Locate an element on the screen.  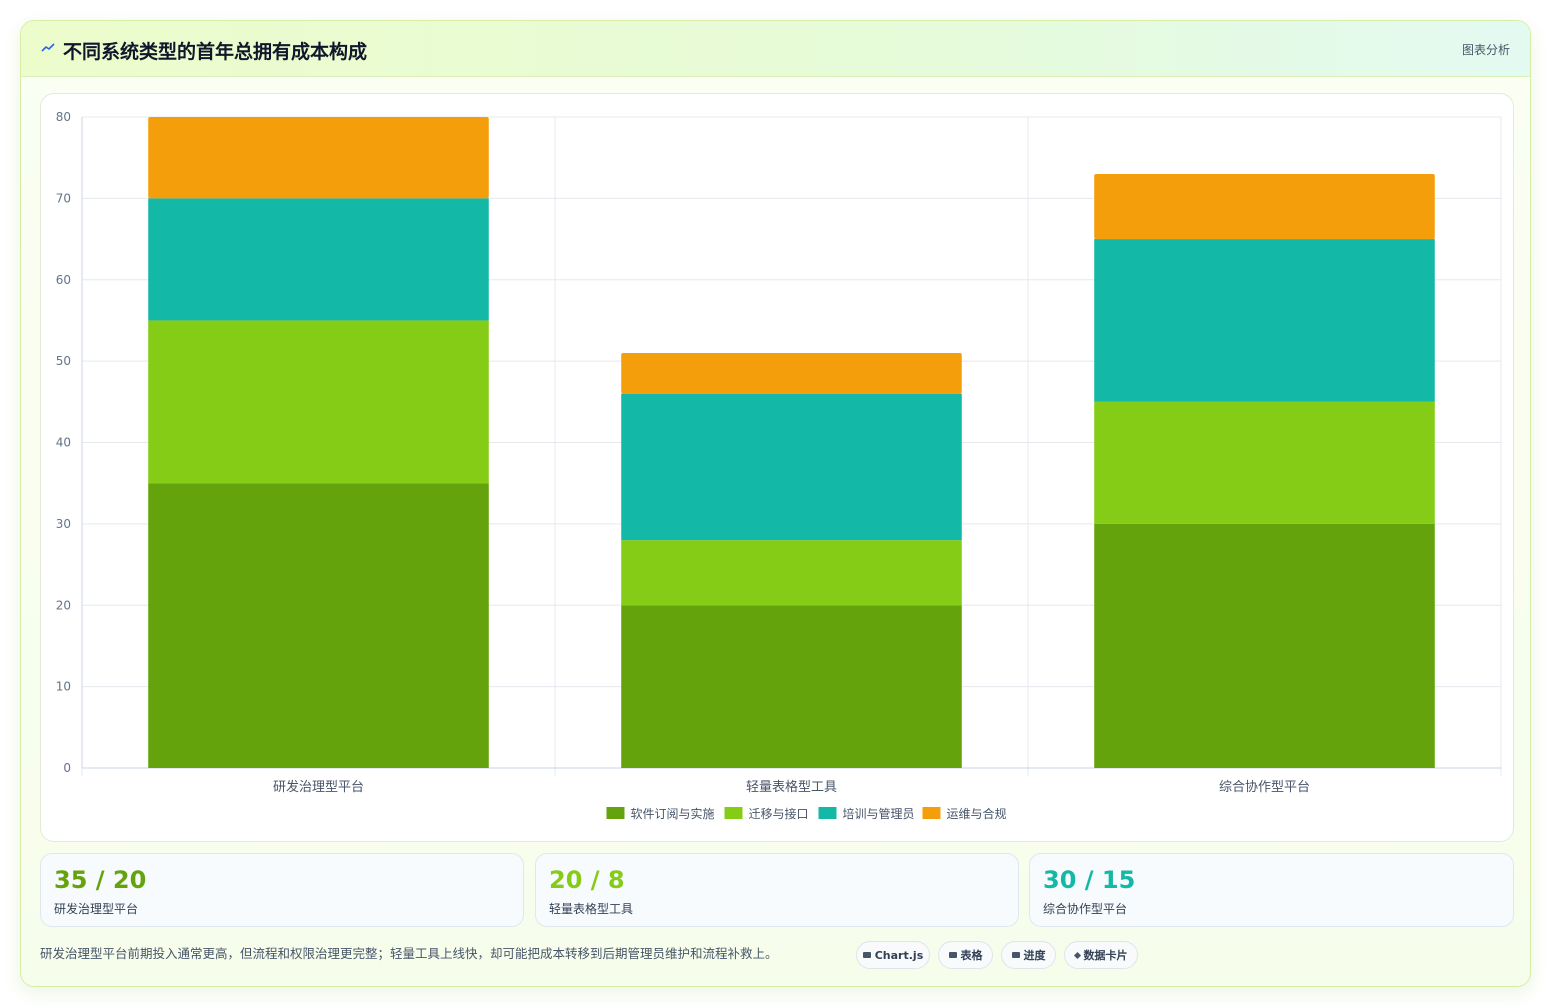
y-tick-label: 30 is located at coordinates (63, 524).